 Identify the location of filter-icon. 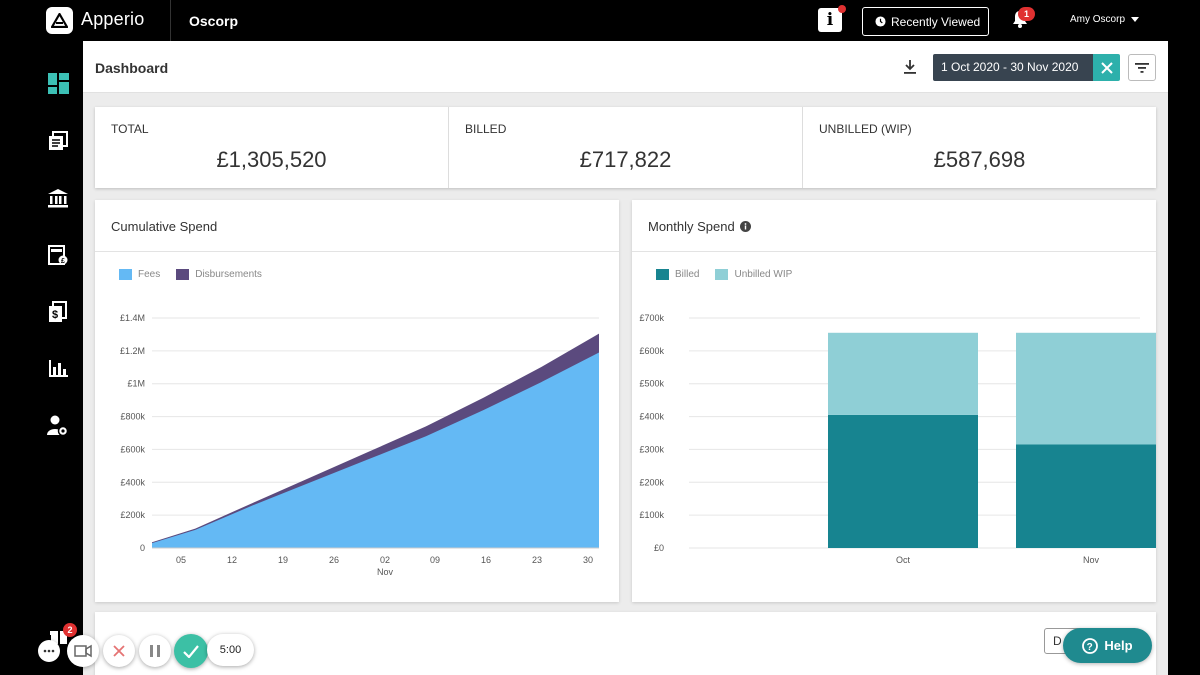
(1142, 67).